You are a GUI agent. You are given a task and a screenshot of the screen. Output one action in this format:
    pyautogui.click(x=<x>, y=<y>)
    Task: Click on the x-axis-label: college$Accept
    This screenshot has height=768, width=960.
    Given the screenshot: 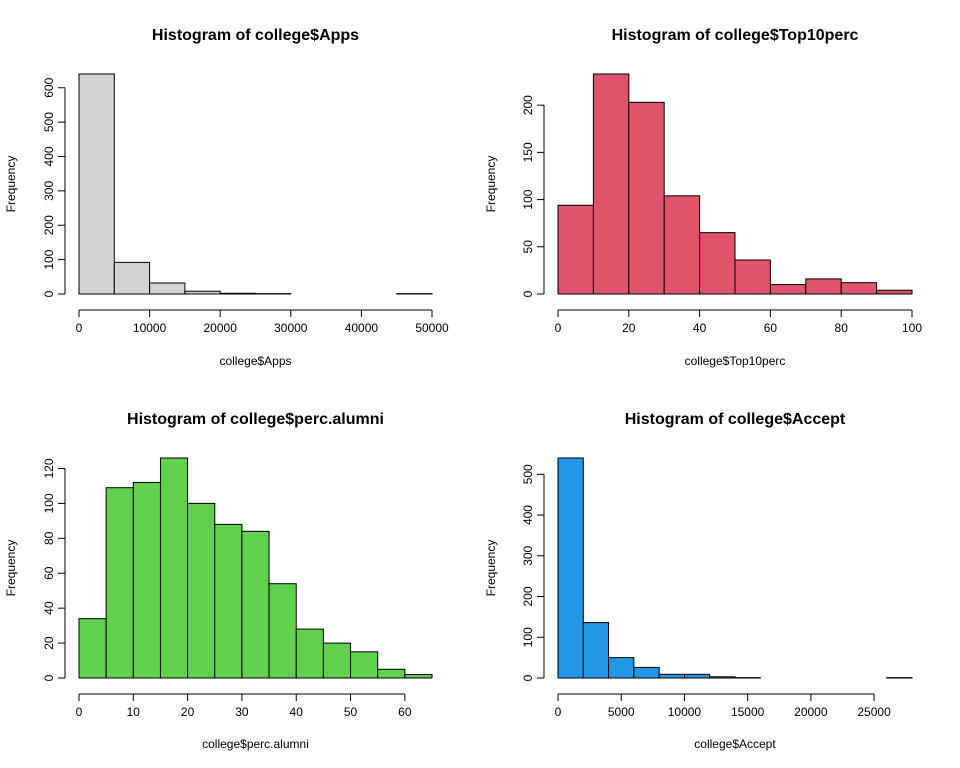 What is the action you would take?
    pyautogui.click(x=735, y=744)
    